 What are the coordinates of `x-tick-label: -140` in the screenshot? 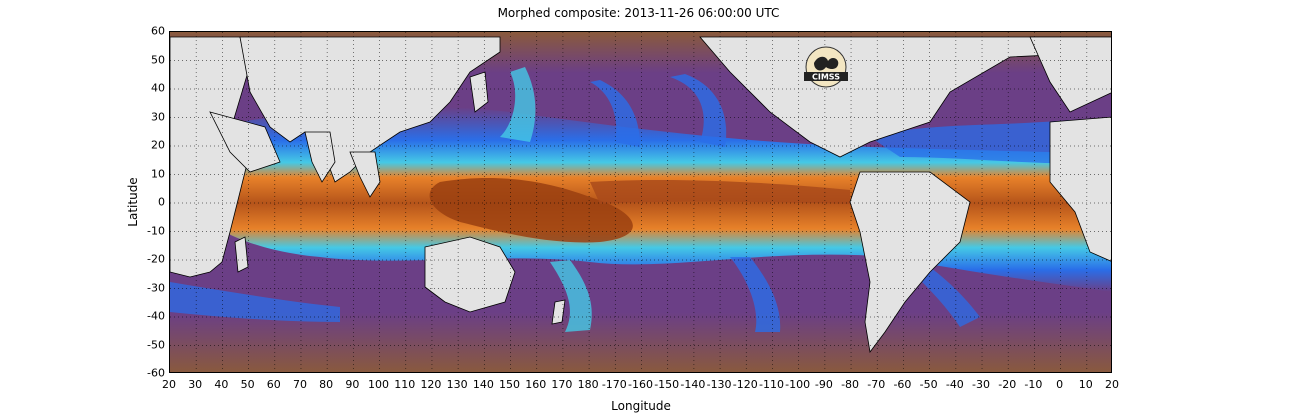 It's located at (693, 384).